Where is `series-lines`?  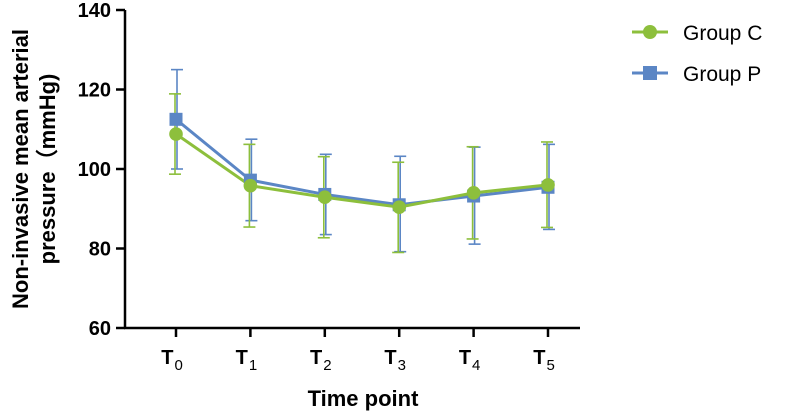 series-lines is located at coordinates (362, 163).